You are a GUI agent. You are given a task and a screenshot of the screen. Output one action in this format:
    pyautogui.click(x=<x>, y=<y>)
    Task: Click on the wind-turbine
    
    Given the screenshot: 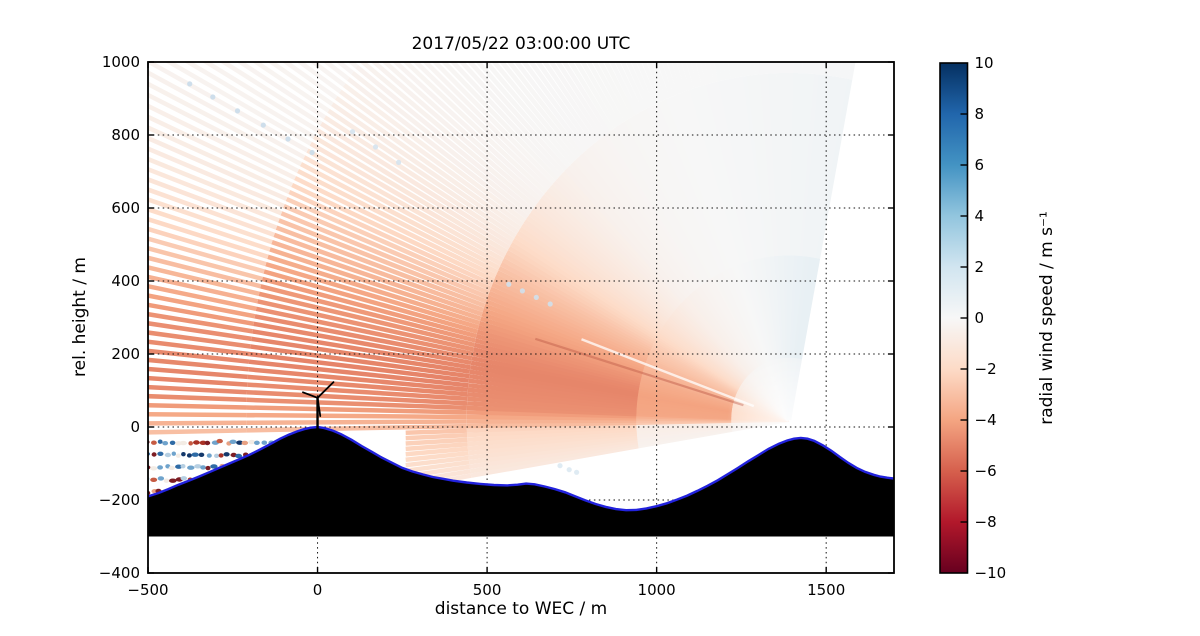 What is the action you would take?
    pyautogui.click(x=318, y=405)
    